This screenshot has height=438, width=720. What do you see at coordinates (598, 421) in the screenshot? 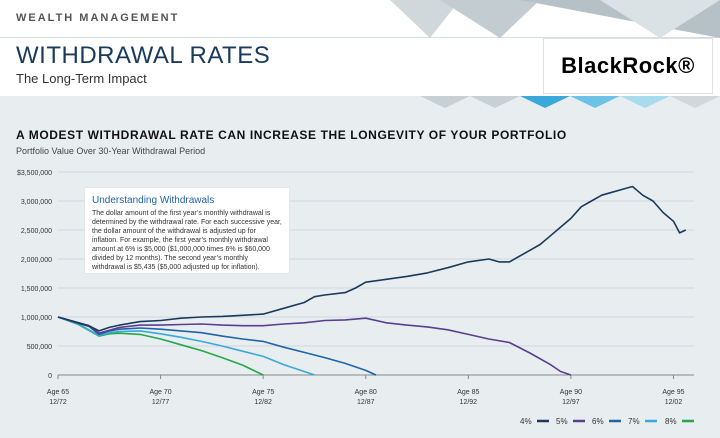
I see `legend-label: 6%` at bounding box center [598, 421].